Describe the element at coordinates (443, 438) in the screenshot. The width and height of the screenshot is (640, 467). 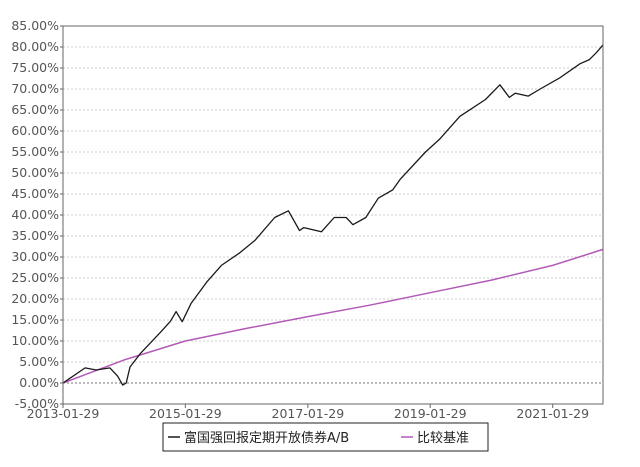
I see `legend-label-benchmark: 比较基准` at that location.